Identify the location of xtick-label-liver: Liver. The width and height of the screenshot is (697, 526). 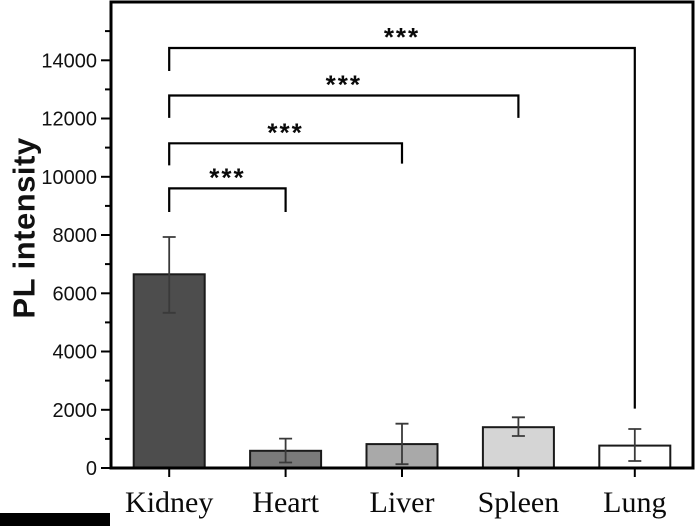
(402, 502).